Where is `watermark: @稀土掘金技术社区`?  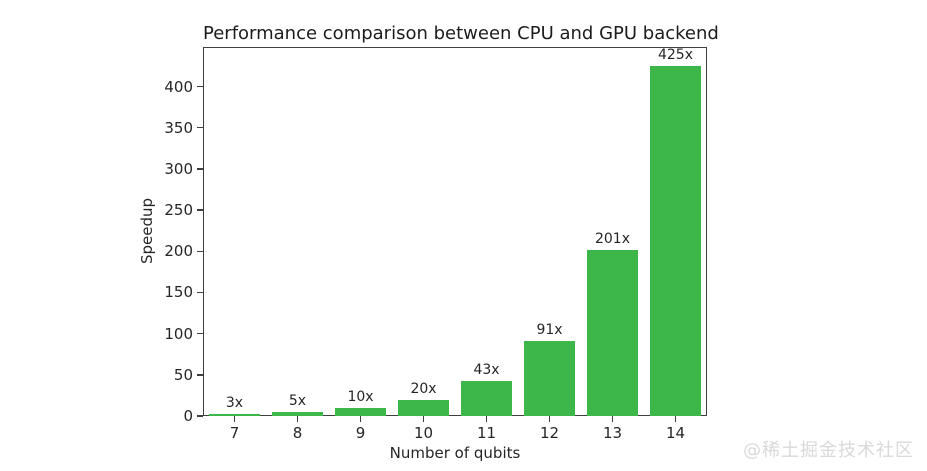
watermark: @稀土掘金技术社区 is located at coordinates (828, 450).